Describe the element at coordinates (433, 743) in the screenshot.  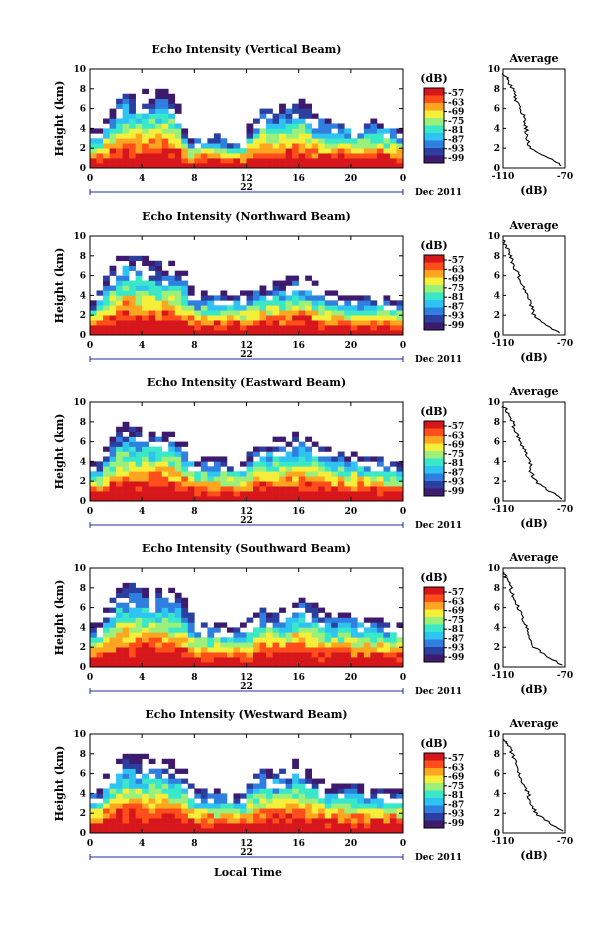
I see `colorbar-title: (dB)` at that location.